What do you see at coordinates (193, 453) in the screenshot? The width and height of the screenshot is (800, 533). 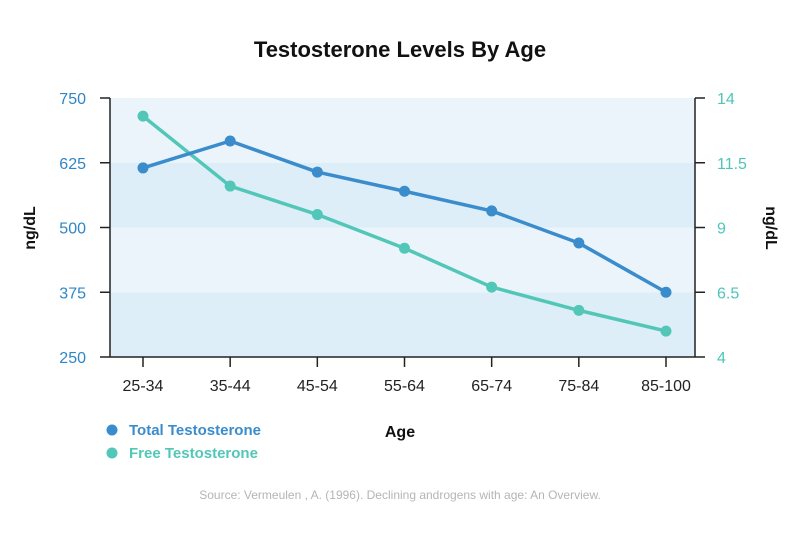 I see `legend-label: Free Testosterone` at bounding box center [193, 453].